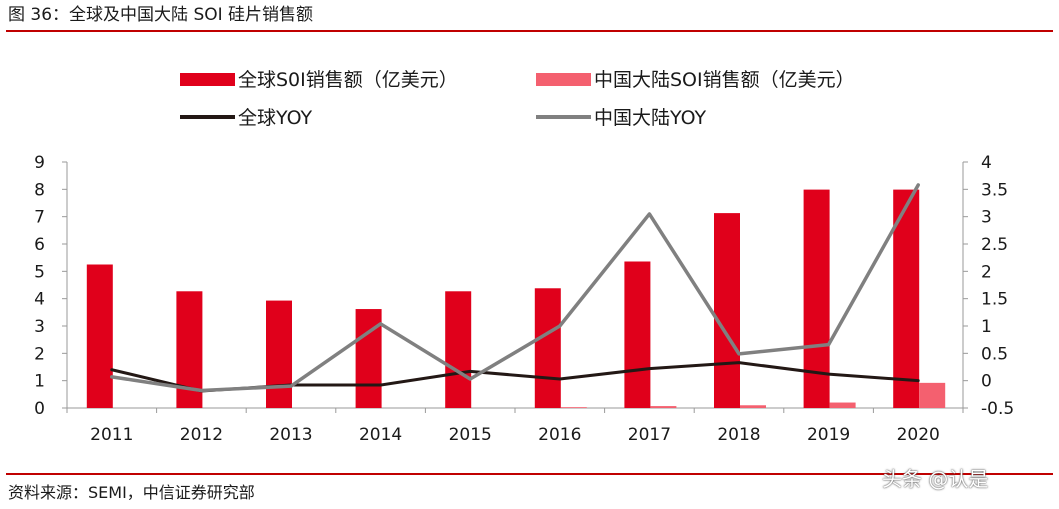 This screenshot has height=509, width=1059. Describe the element at coordinates (994, 190) in the screenshot. I see `right-tick-label: 3.5` at that location.